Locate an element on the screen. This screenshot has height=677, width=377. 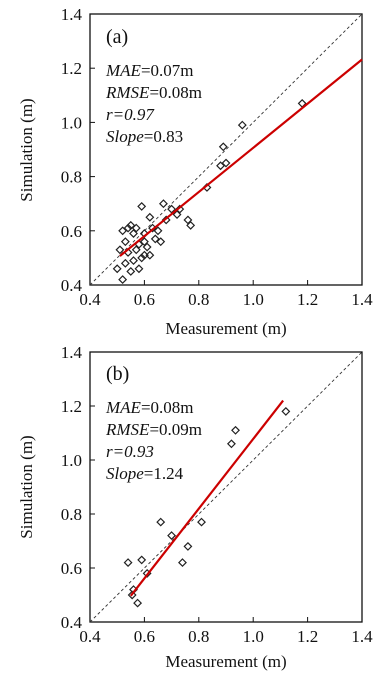
fit-line-b is located at coordinates (206, 498).